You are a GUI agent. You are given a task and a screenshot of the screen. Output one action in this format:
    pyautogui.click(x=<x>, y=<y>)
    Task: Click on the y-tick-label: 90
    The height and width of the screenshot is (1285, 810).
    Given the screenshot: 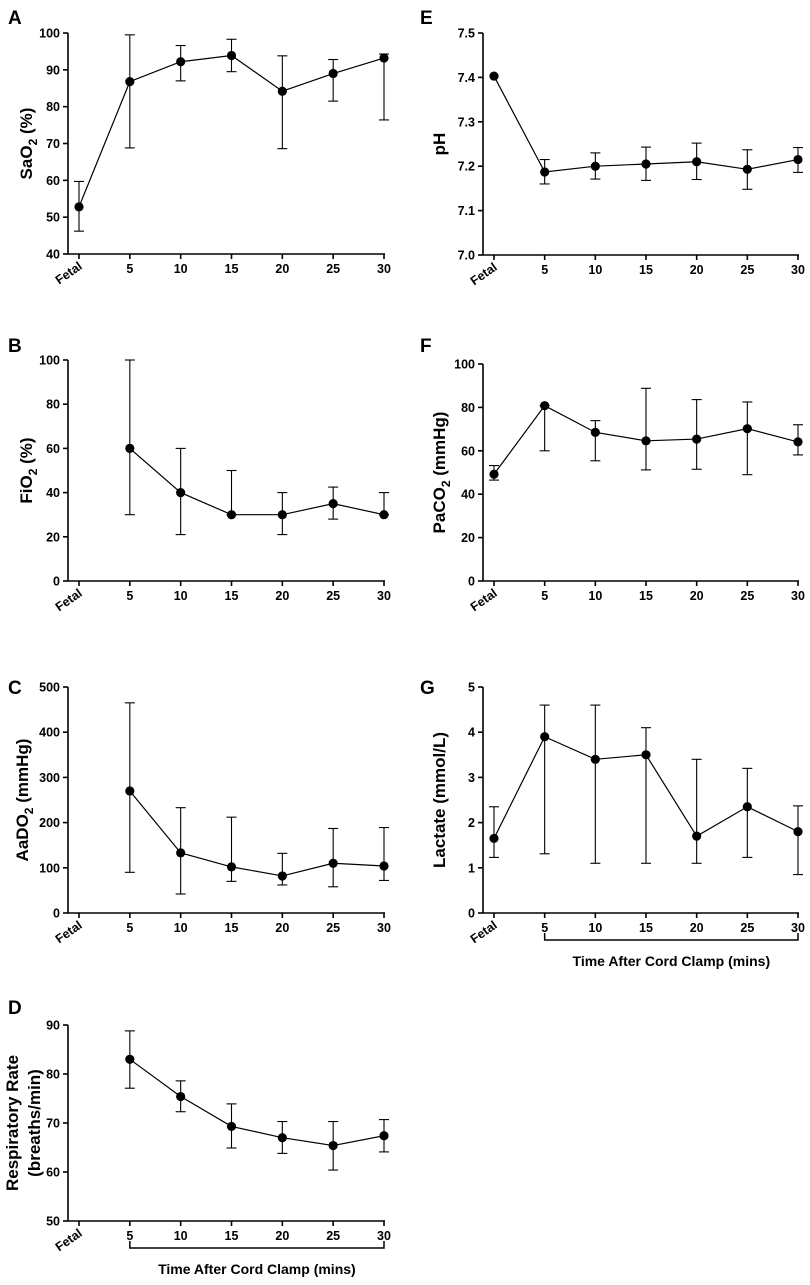 What is the action you would take?
    pyautogui.click(x=53, y=1026)
    